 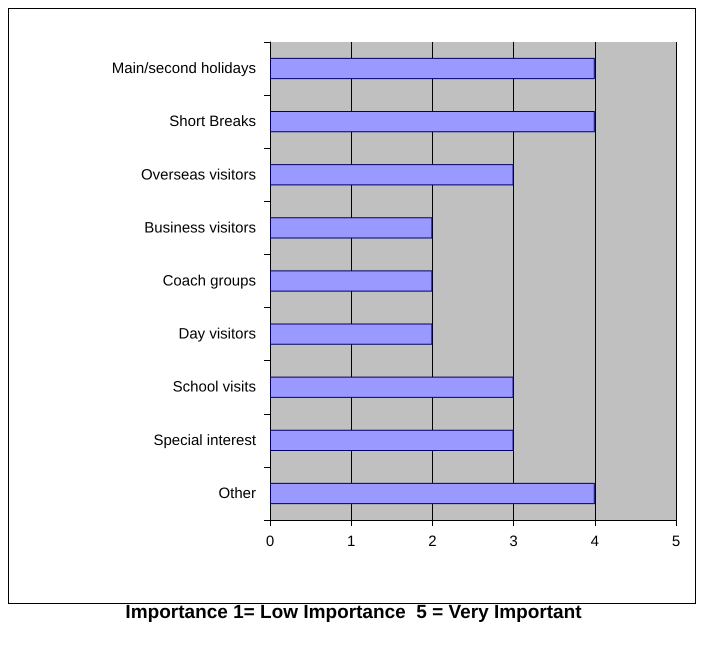 I want to click on y-tick-label: Other, so click(x=237, y=493).